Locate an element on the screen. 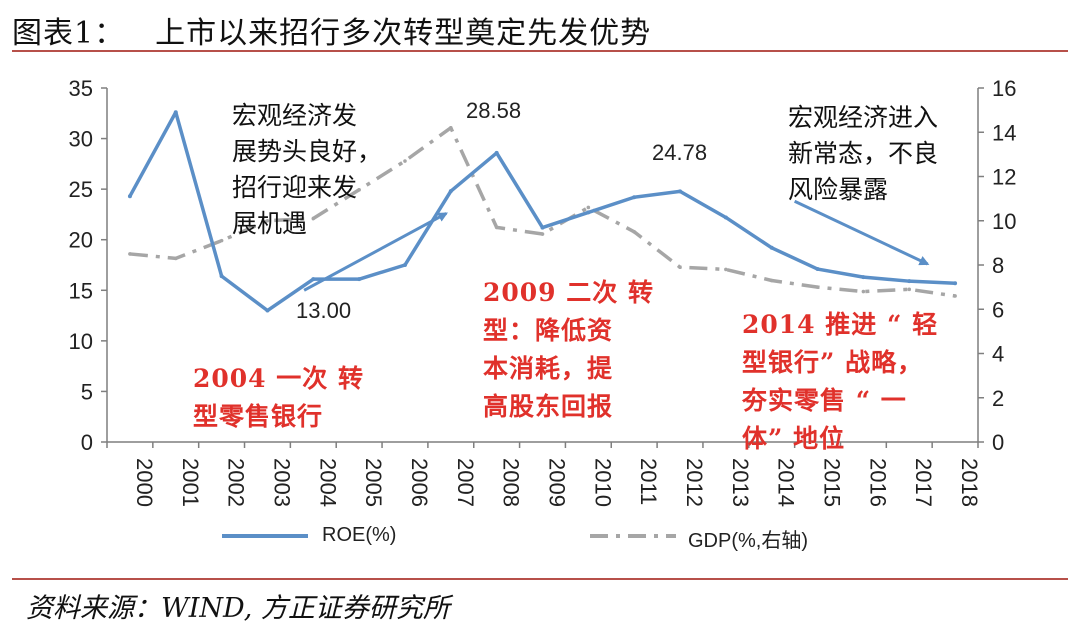  x-tick-label: 2006 is located at coordinates (419, 482).